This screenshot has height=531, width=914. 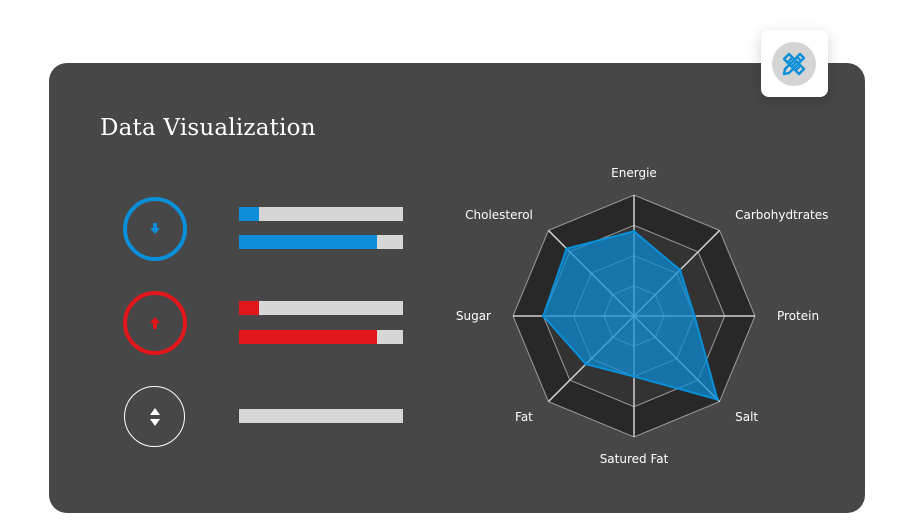 I want to click on increase-indicator, so click(x=155, y=323).